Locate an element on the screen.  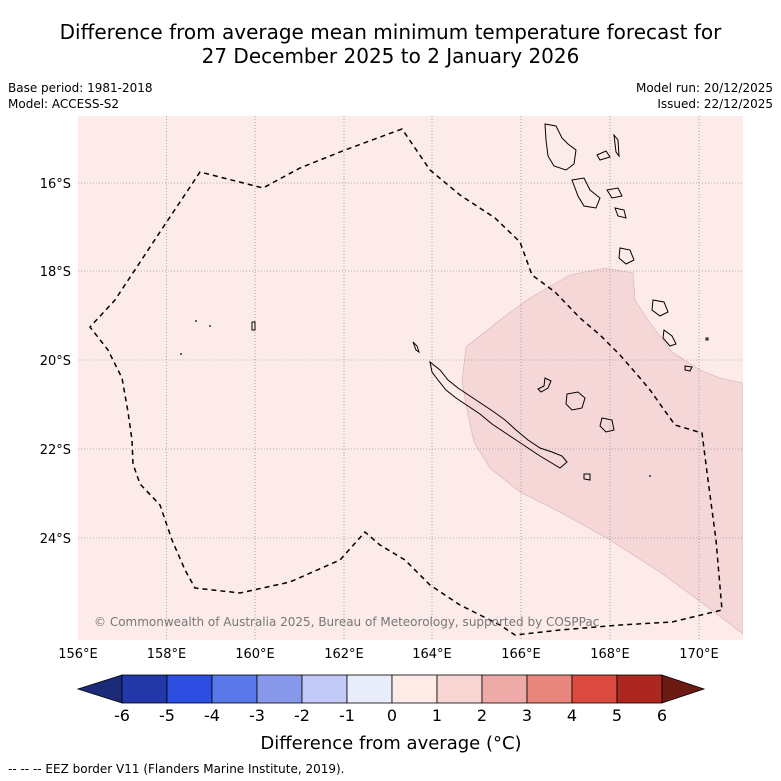
longitude-label: 164°E is located at coordinates (432, 654).